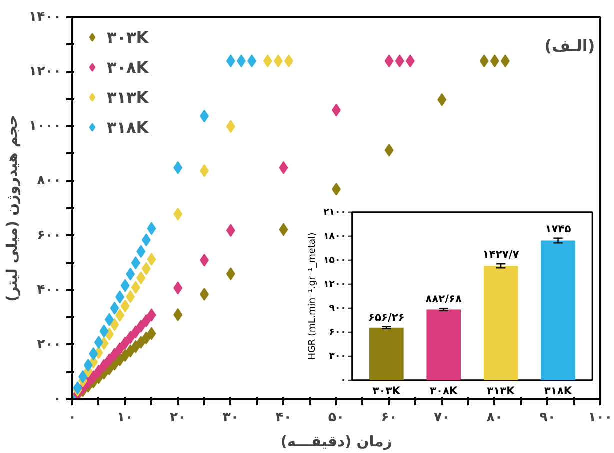  Describe the element at coordinates (337, 356) in the screenshot. I see `y-tick-label: ۳۰۰` at that location.